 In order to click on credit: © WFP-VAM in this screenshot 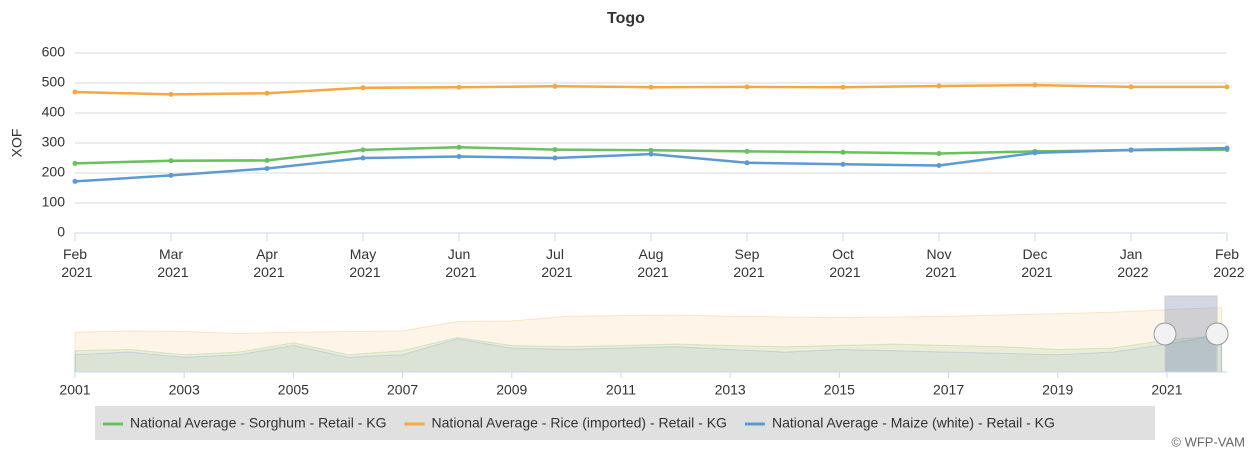, I will do `click(1208, 441)`.